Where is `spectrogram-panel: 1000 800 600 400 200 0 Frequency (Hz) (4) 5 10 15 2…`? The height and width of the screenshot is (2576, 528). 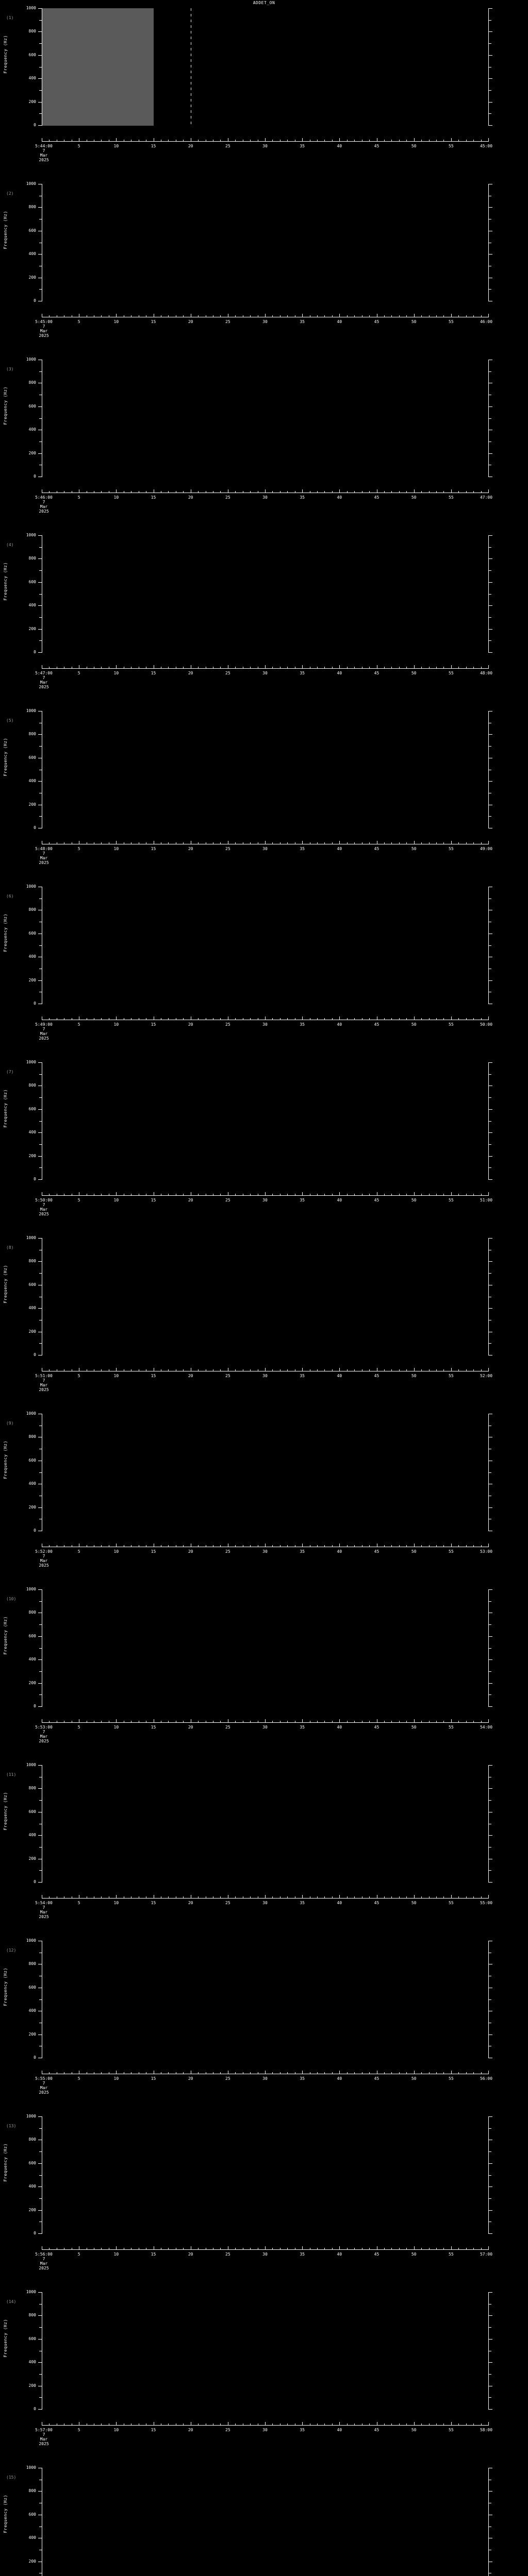 spectrogram-panel: 1000 800 600 400 200 0 Frequency (Hz) (4) 5 10 15 2… is located at coordinates (264, 619).